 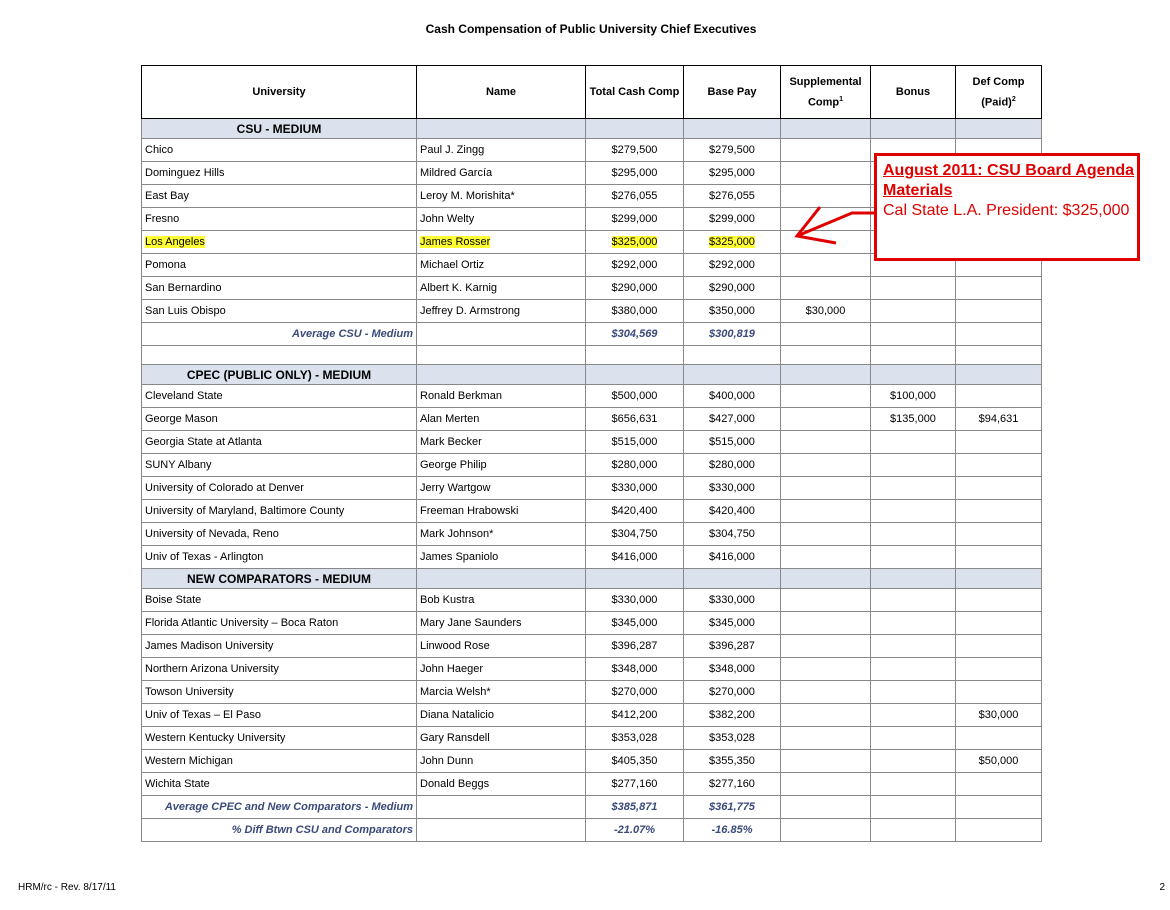 What do you see at coordinates (634, 173) in the screenshot?
I see `cell-text: $295,000` at bounding box center [634, 173].